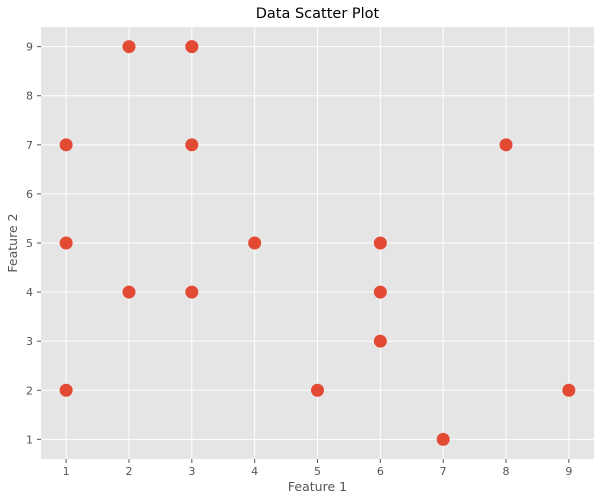 The image size is (602, 500). I want to click on y-tick-label: 3, so click(29, 341).